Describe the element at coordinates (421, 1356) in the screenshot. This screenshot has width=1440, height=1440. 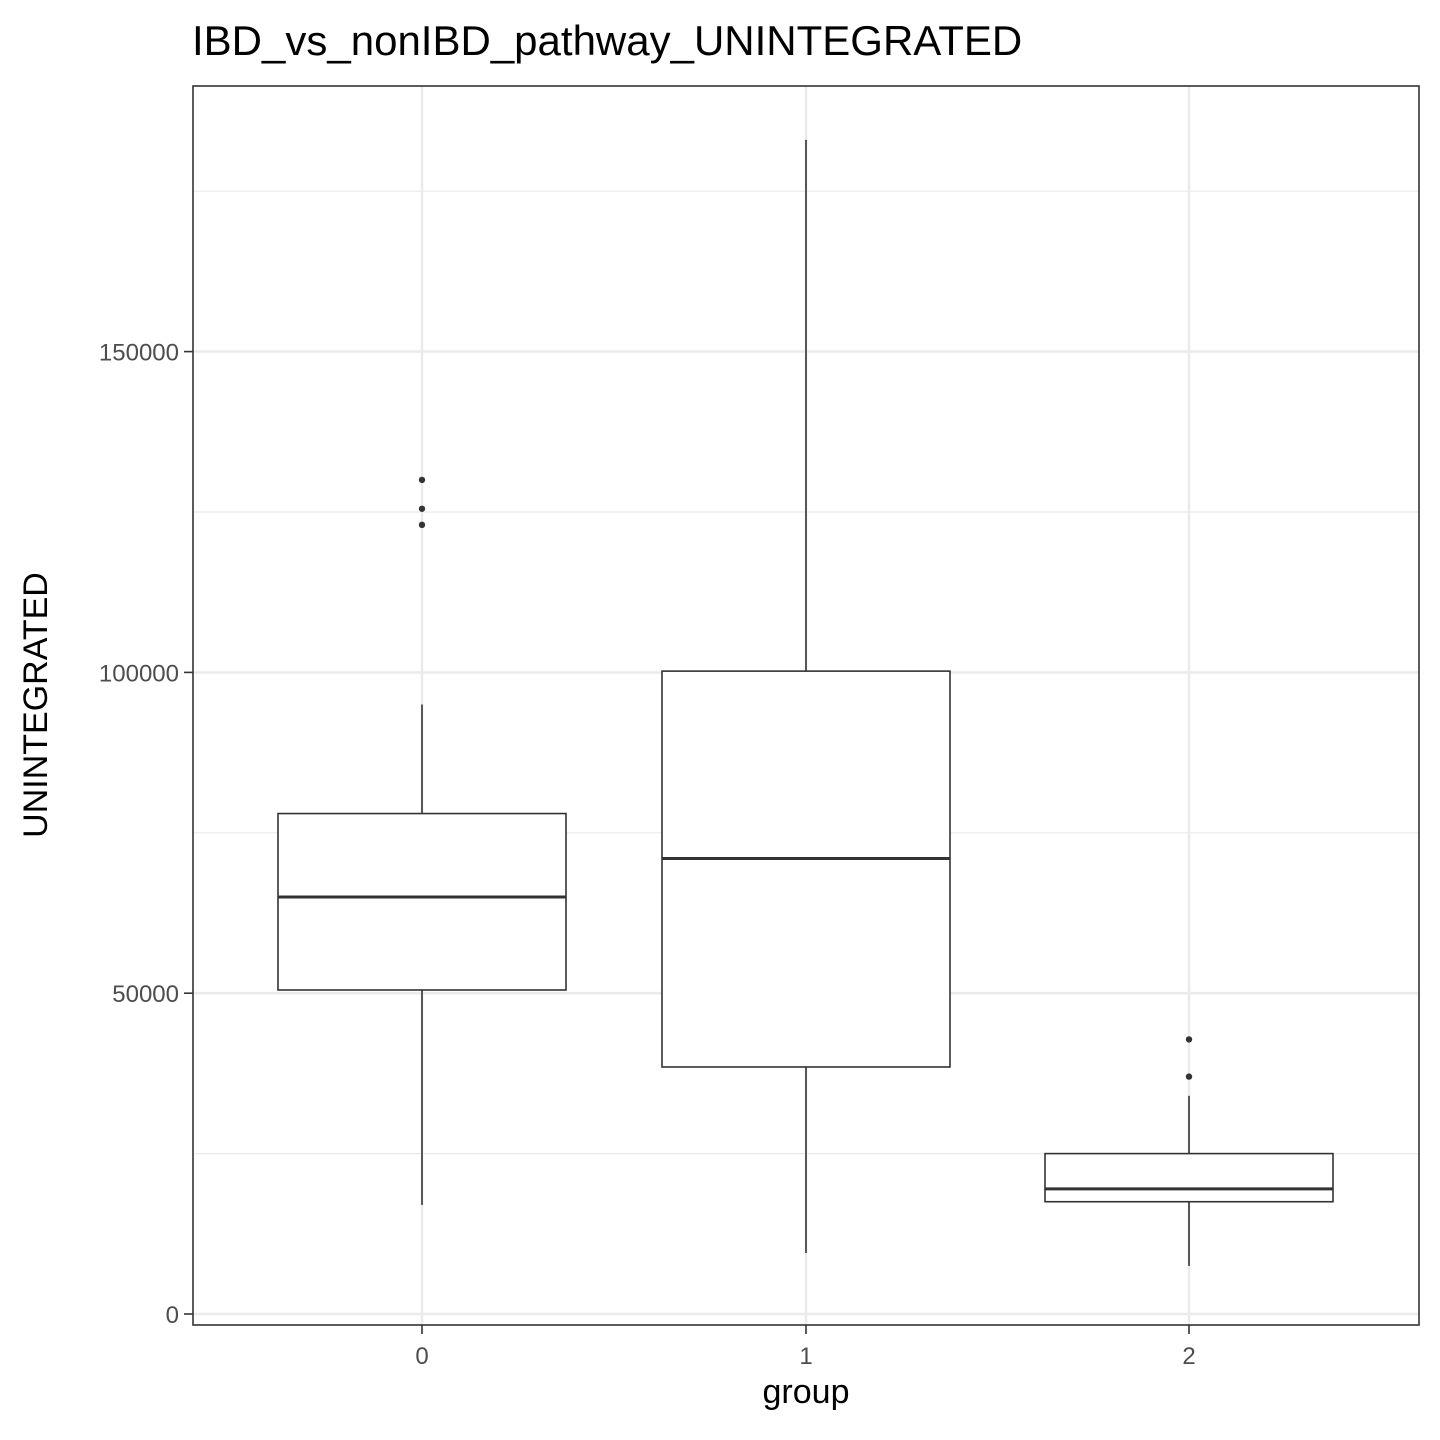
I see `x-tick-label: 0` at that location.